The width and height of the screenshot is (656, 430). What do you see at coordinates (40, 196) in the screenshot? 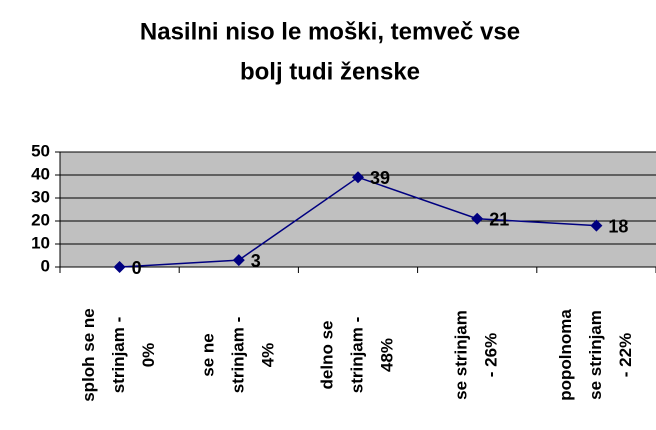
I see `y-tick-label: 30` at bounding box center [40, 196].